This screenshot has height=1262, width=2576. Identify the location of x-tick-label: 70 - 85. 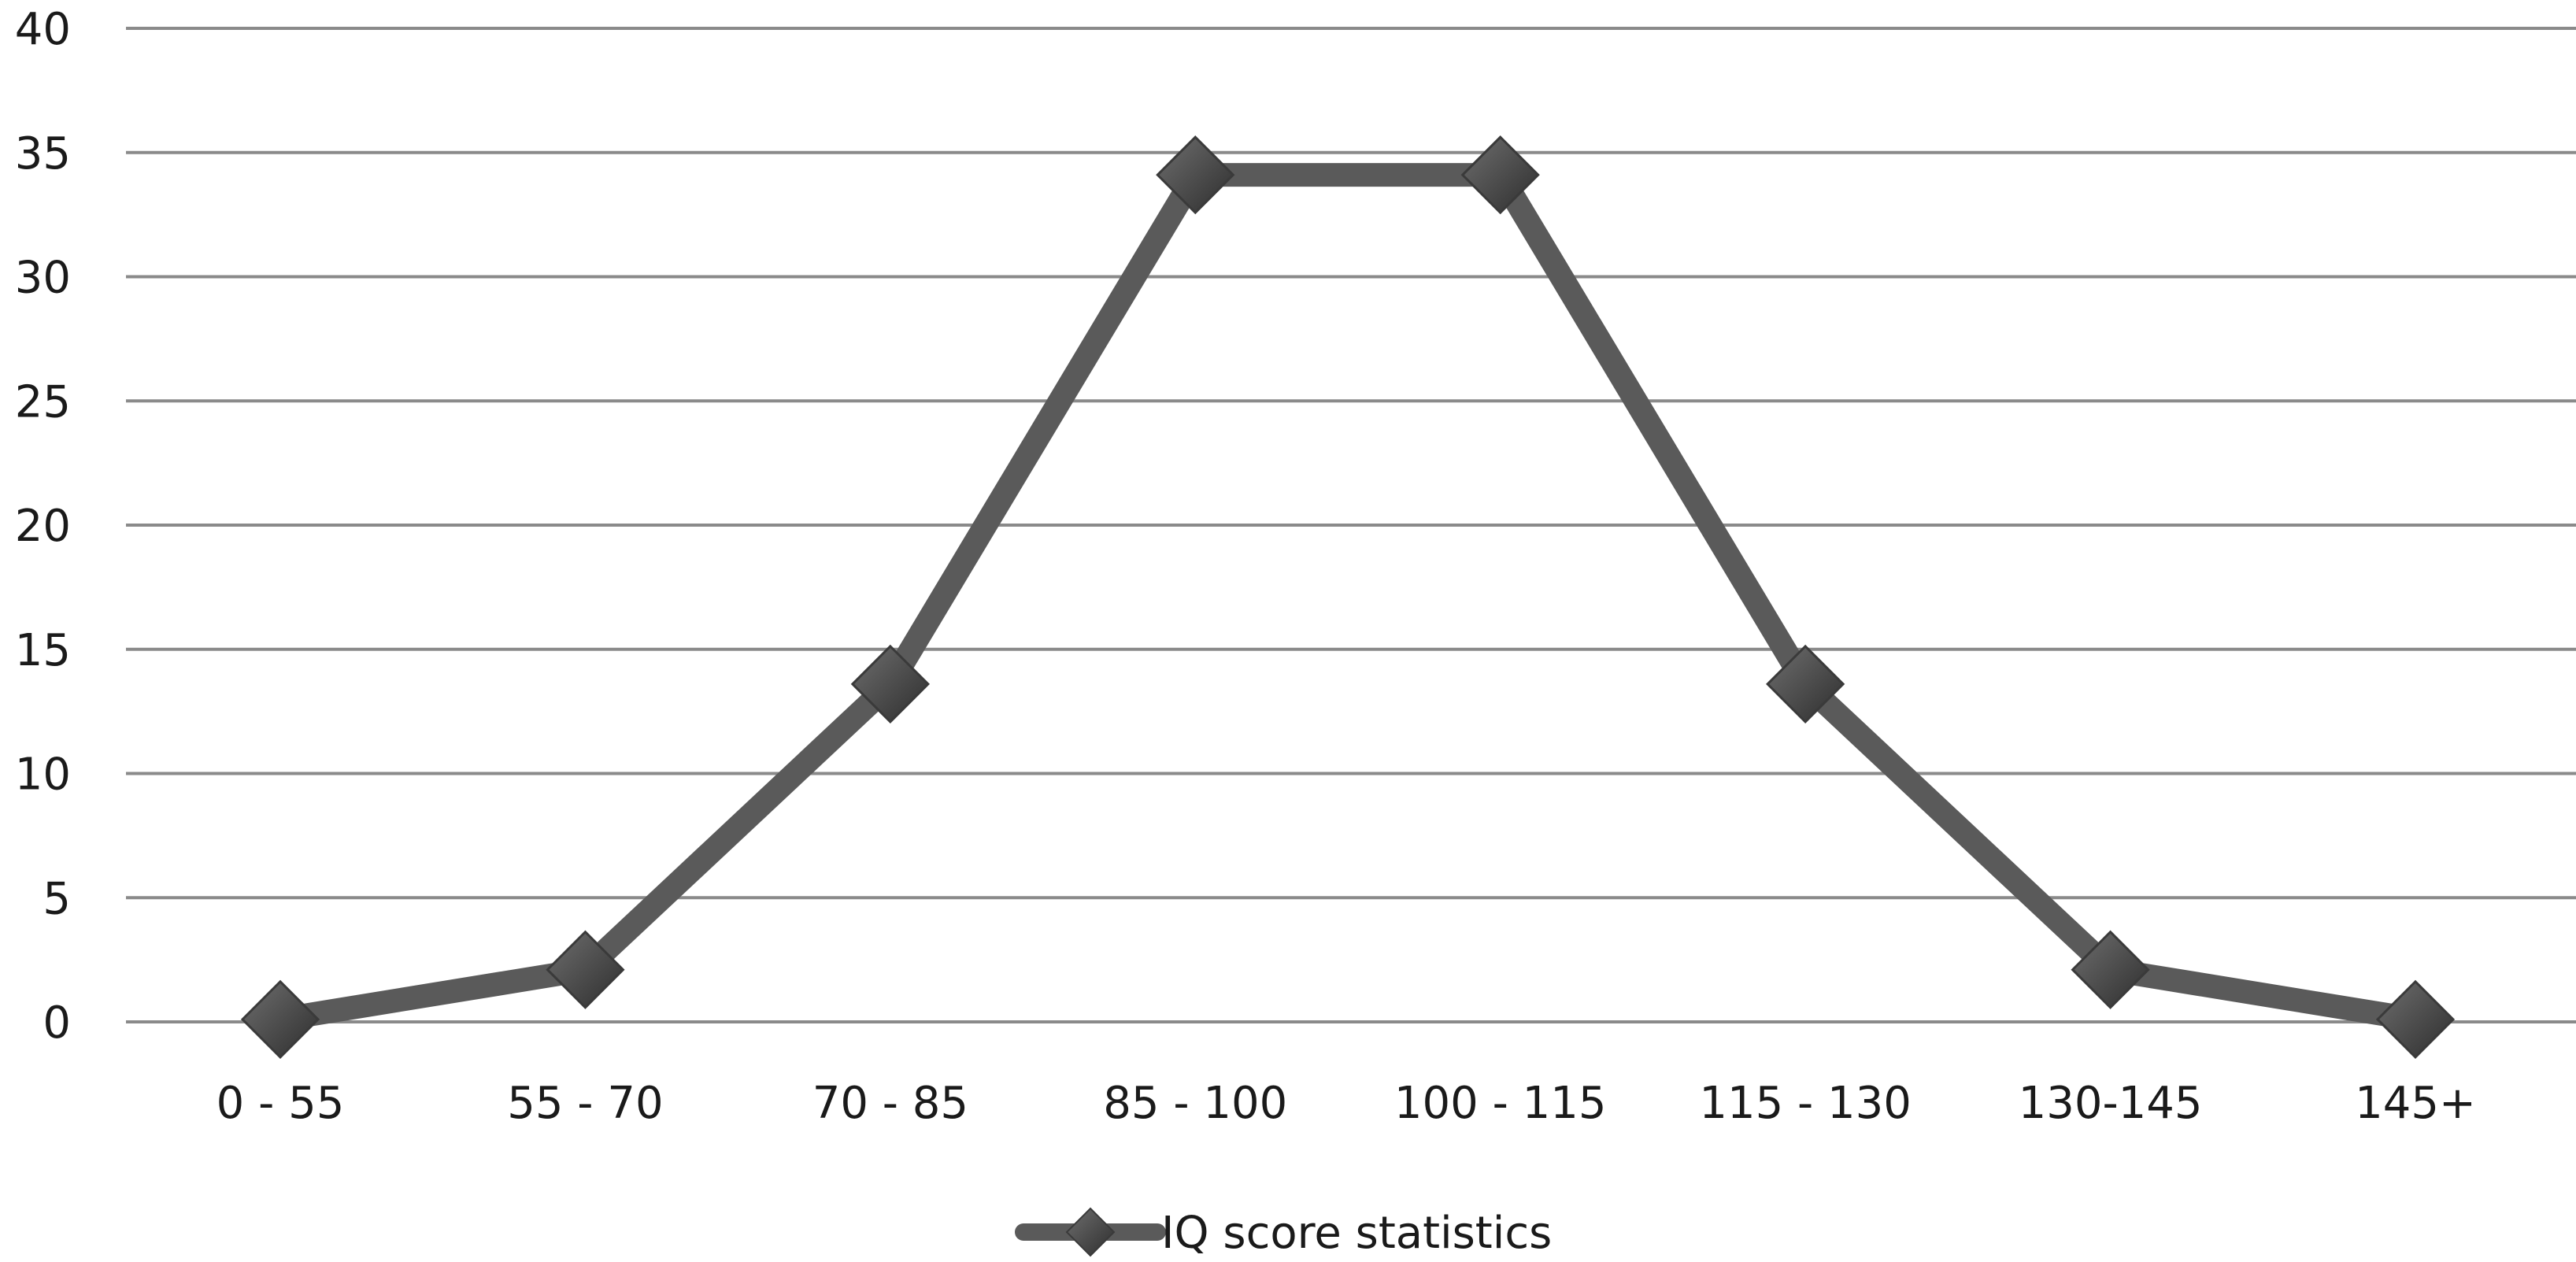
(890, 1103).